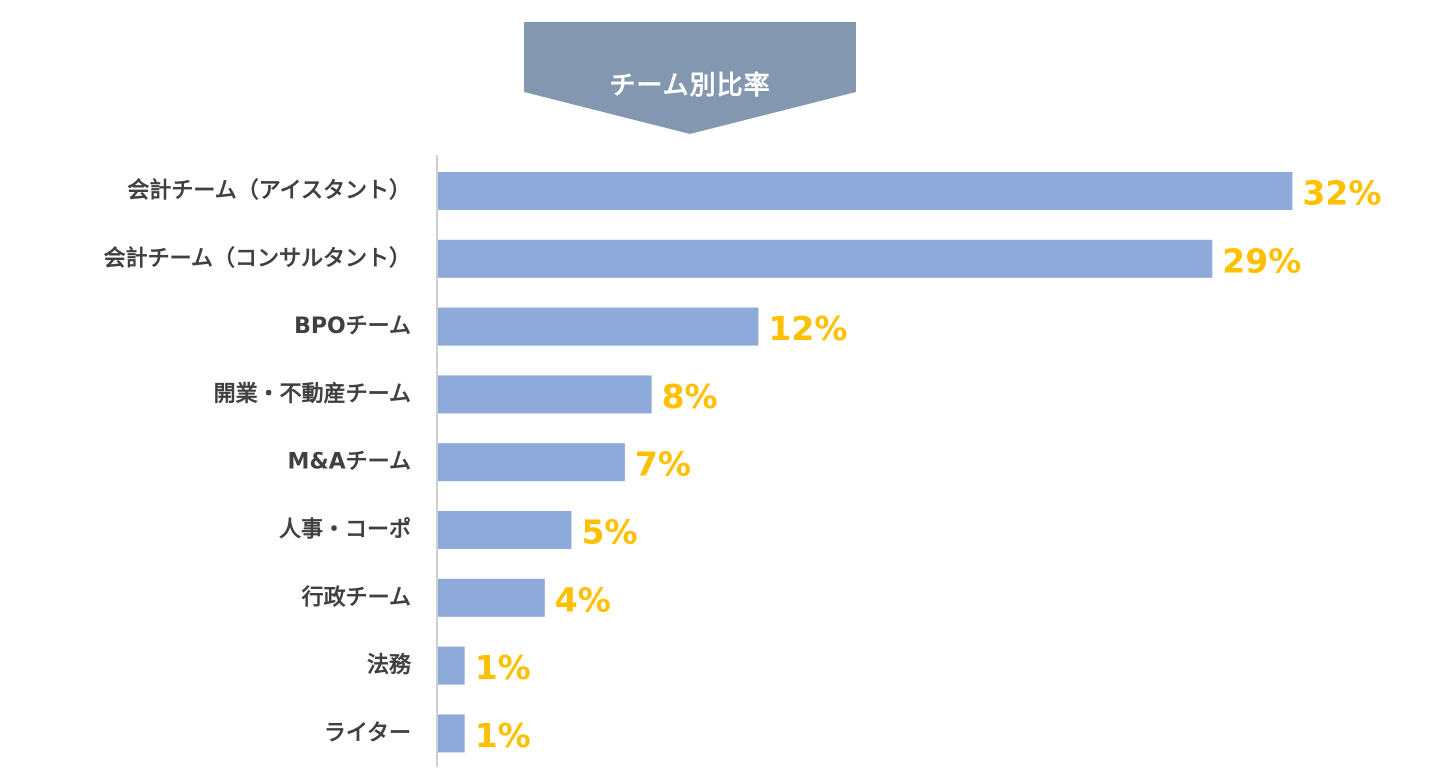 Image resolution: width=1440 pixels, height=780 pixels. I want to click on category-tick-label: 行政チーム, so click(356, 597).